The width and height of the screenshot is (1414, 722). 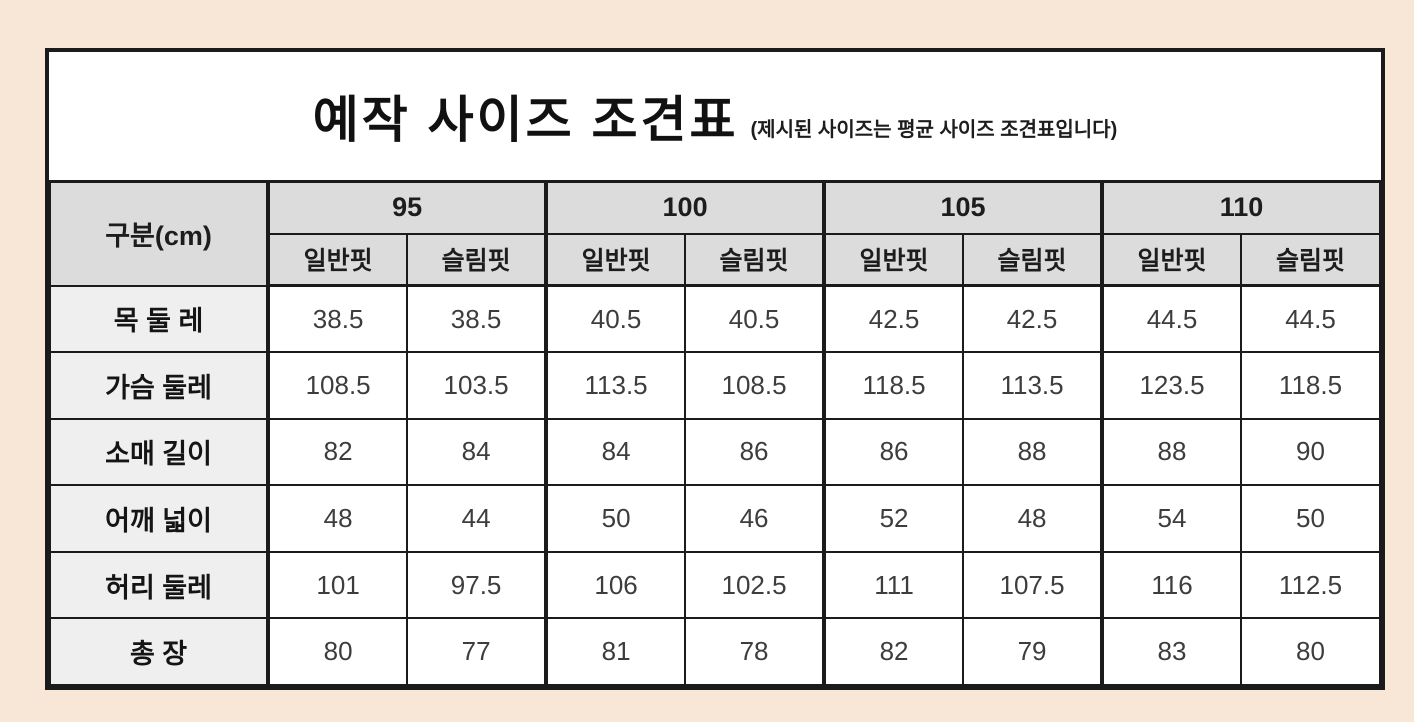 I want to click on chart-title: 예작 사이즈 조견표, so click(x=525, y=120).